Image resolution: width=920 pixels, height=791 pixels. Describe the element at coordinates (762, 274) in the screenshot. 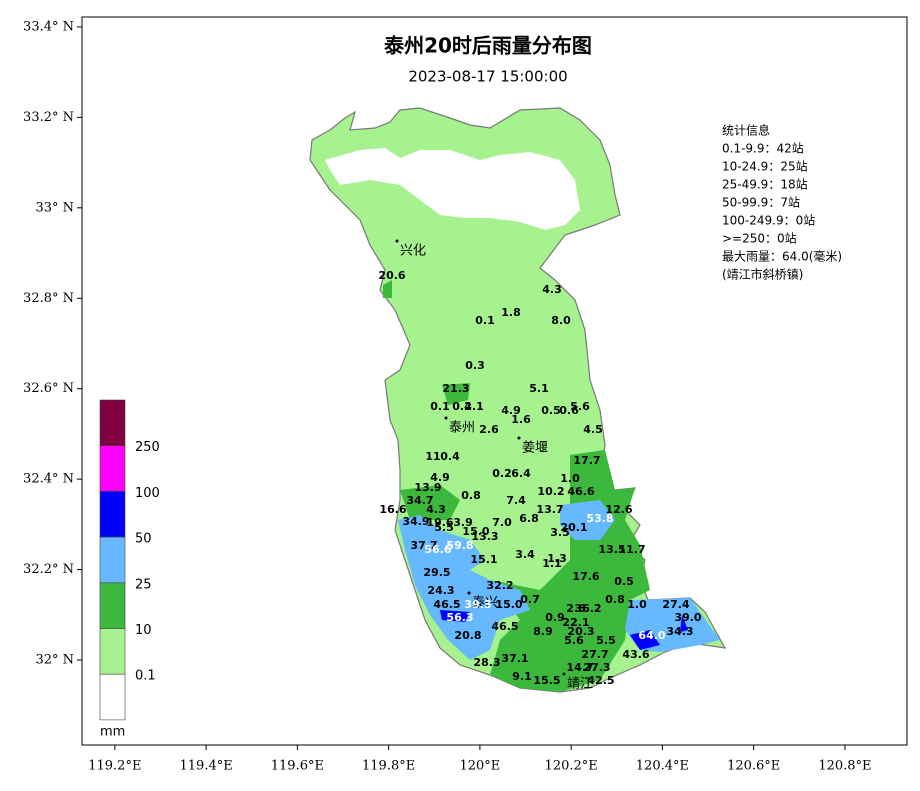

I see `stats-line: (靖江市斜桥镇)` at that location.